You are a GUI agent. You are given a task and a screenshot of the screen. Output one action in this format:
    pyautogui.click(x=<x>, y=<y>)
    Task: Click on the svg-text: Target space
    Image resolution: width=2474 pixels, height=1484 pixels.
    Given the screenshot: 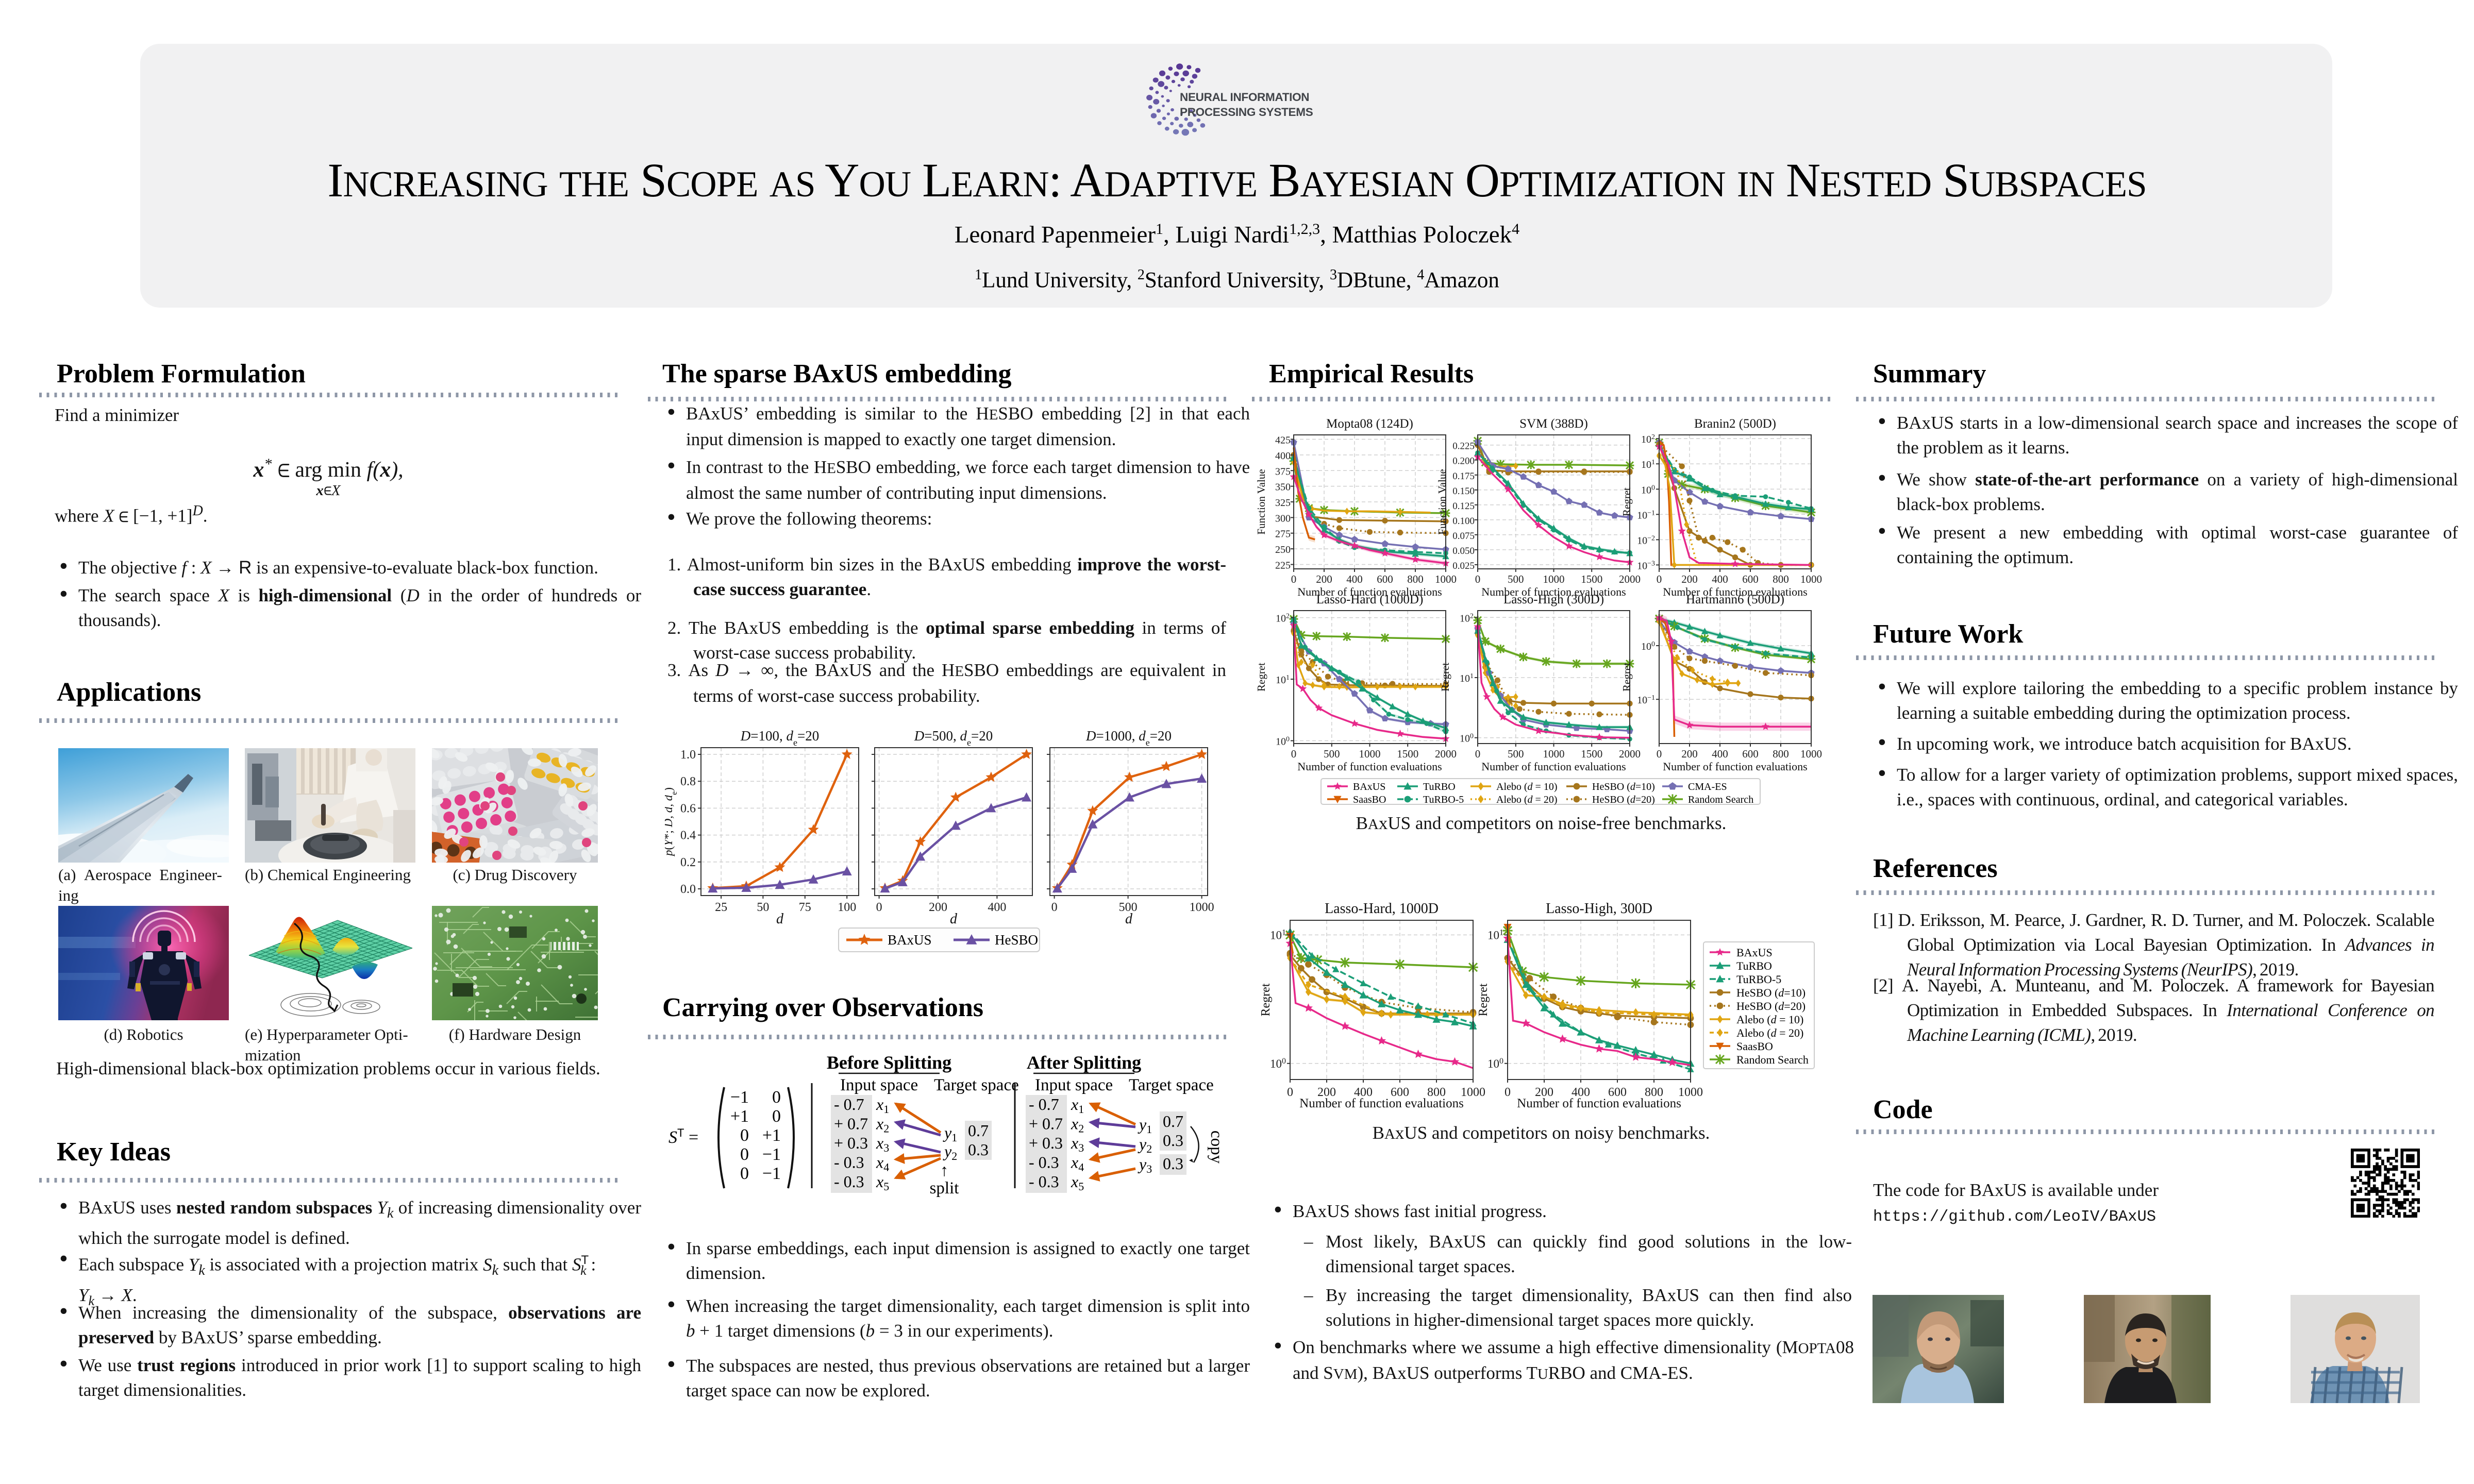 What is the action you would take?
    pyautogui.click(x=976, y=1085)
    